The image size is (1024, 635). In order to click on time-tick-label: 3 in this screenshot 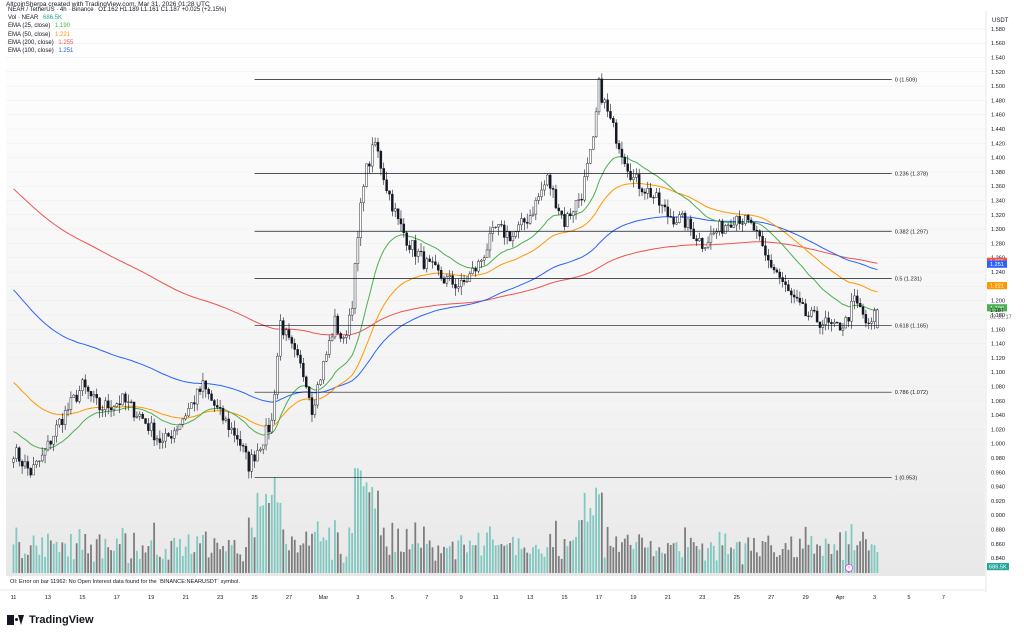, I will do `click(874, 598)`.